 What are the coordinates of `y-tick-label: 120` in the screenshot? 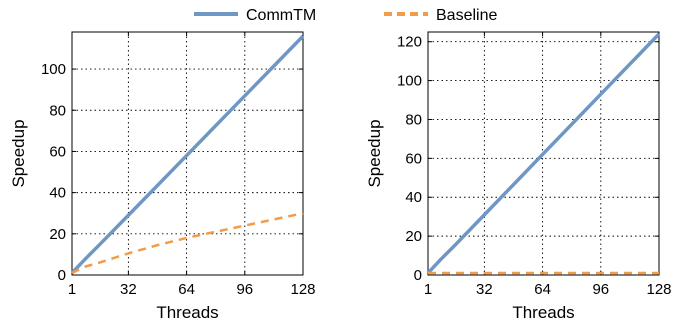 It's located at (409, 42).